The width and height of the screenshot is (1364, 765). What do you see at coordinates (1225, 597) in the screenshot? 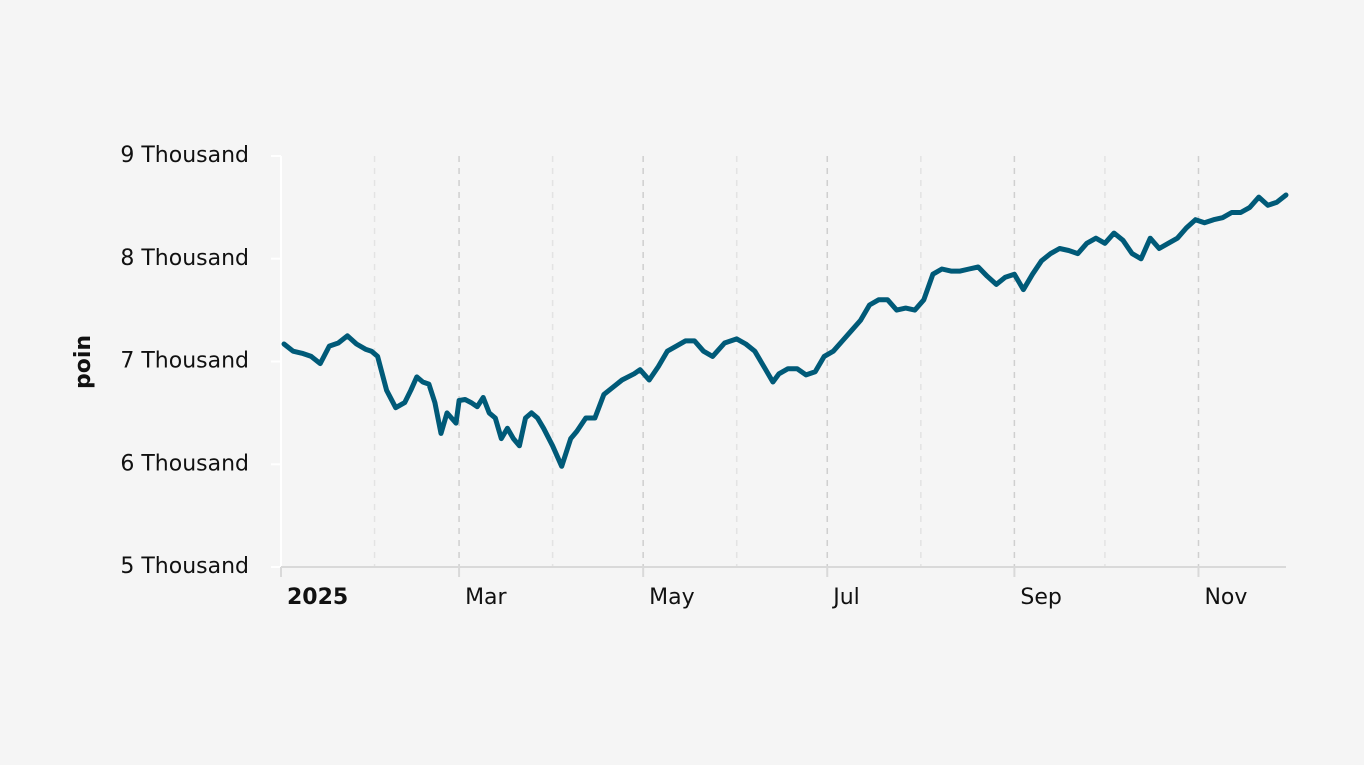
I see `x-tick-label: Nov` at bounding box center [1225, 597].